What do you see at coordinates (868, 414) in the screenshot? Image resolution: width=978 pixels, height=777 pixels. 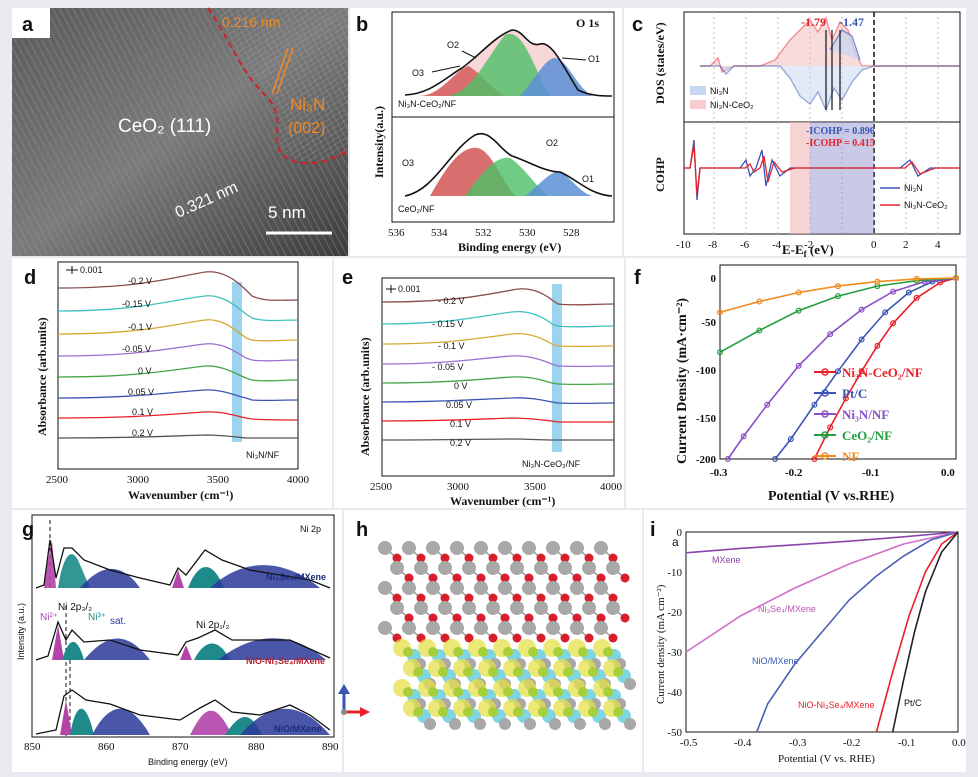 I see `f-legend: Ni₃N-CeO₂/NF Pt/C Ni₃N/NF CeO₂/NF NF` at bounding box center [868, 414].